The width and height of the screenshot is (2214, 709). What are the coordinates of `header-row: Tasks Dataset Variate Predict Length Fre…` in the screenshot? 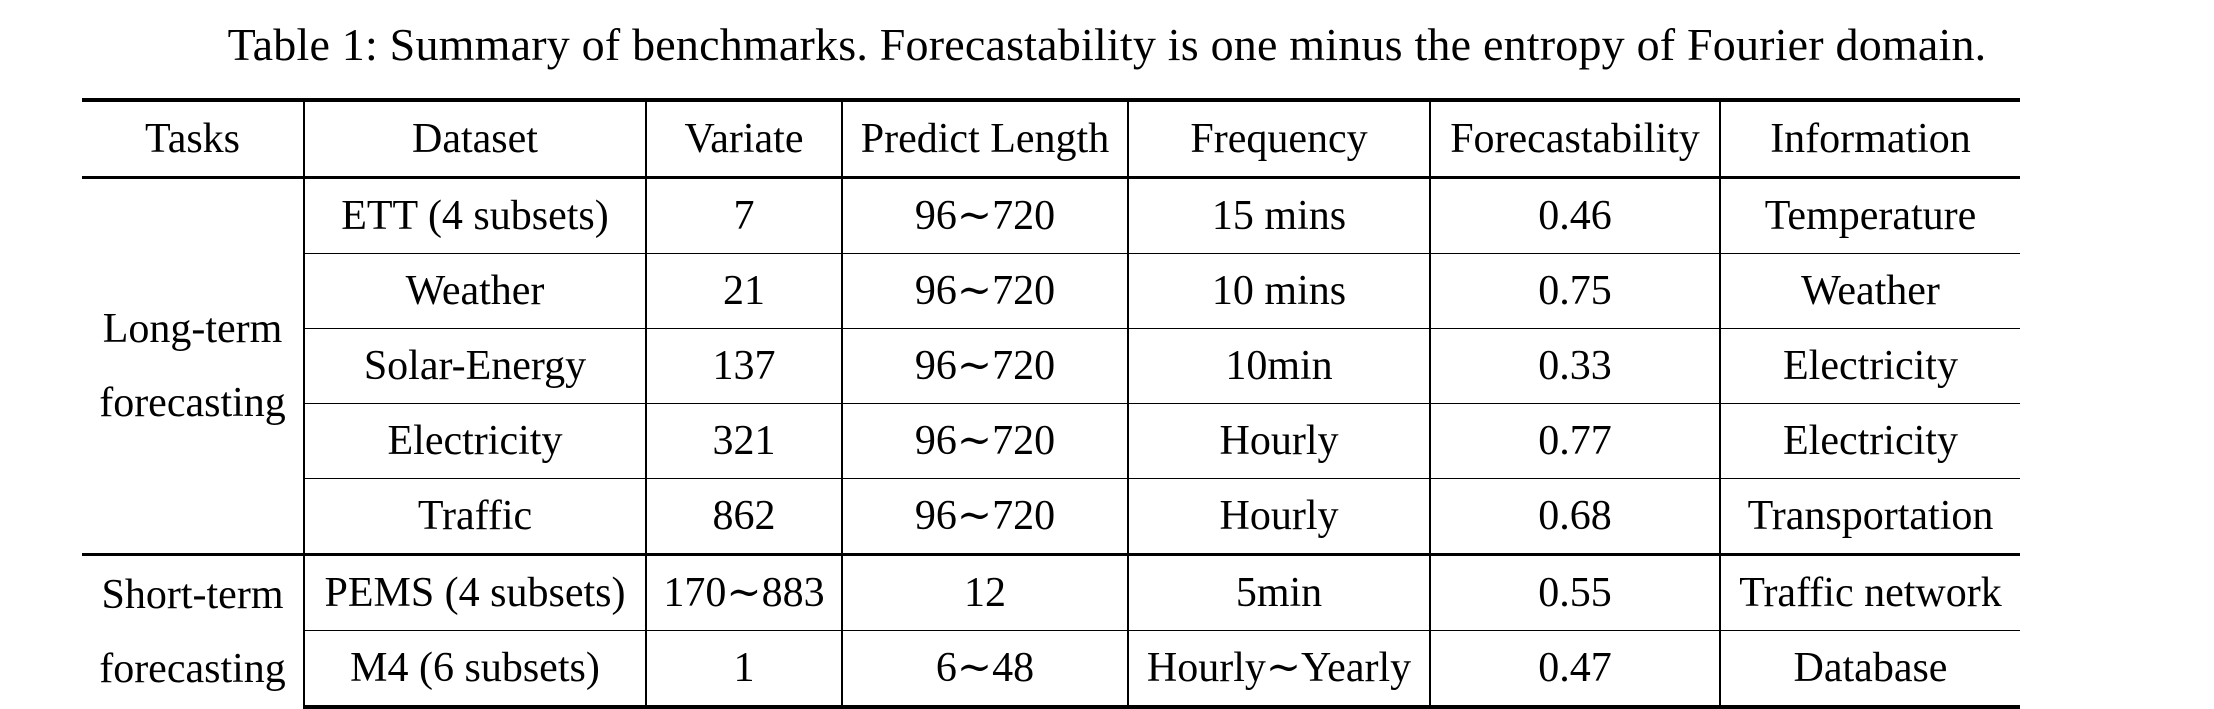 It's located at (1051, 138).